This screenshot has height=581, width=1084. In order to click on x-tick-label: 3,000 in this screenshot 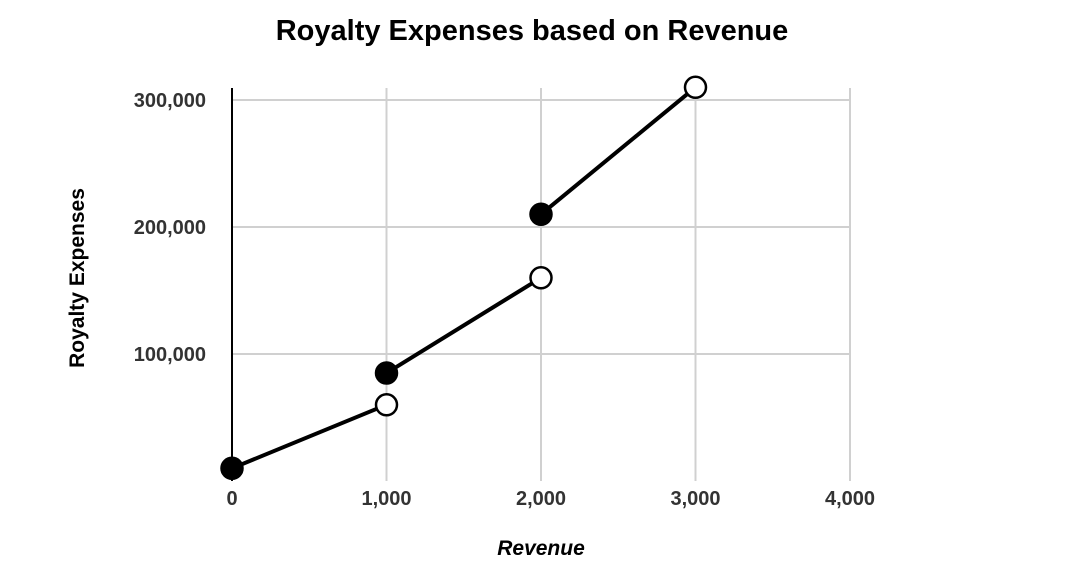, I will do `click(695, 499)`.